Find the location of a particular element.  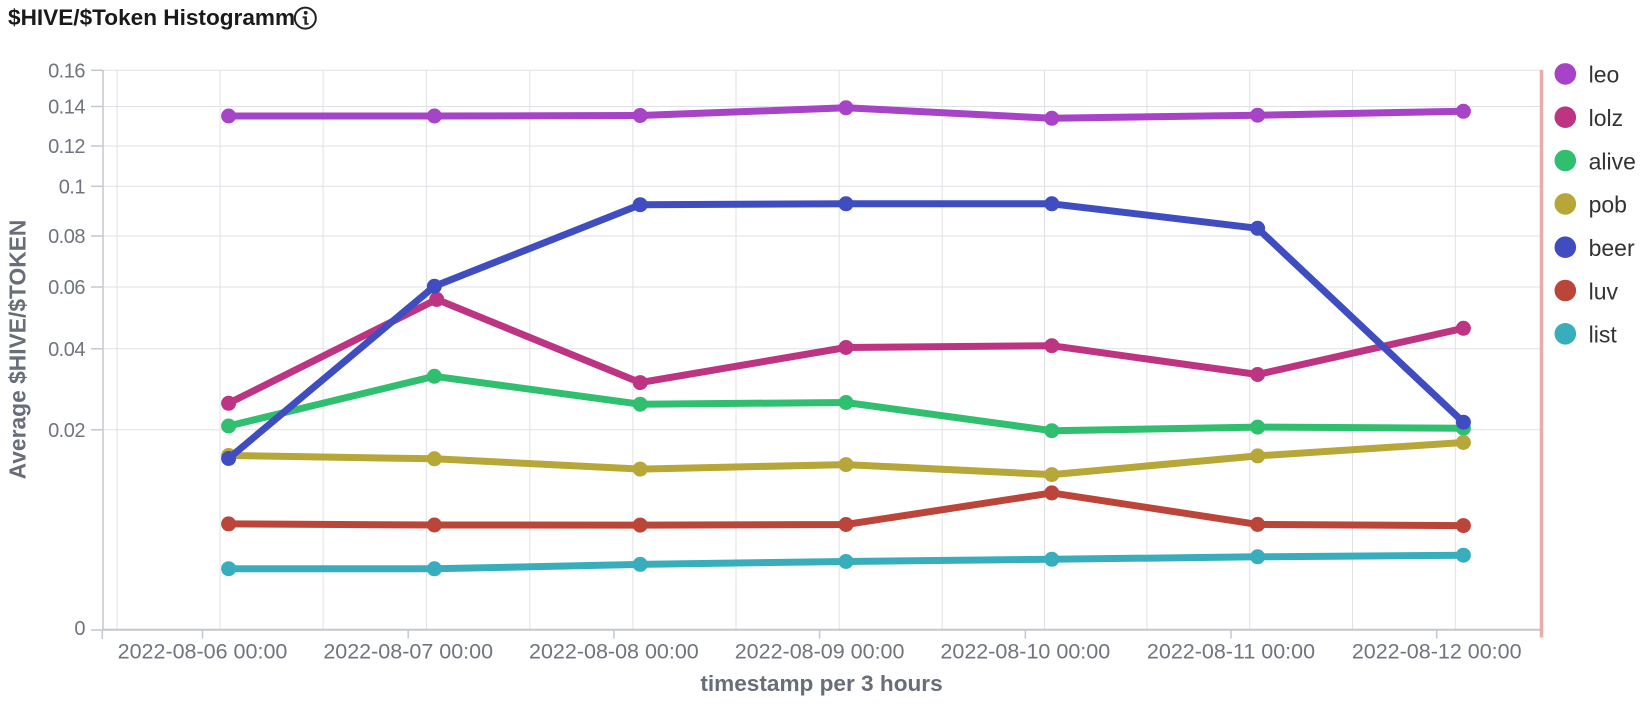

svg-text: list is located at coordinates (1603, 335).